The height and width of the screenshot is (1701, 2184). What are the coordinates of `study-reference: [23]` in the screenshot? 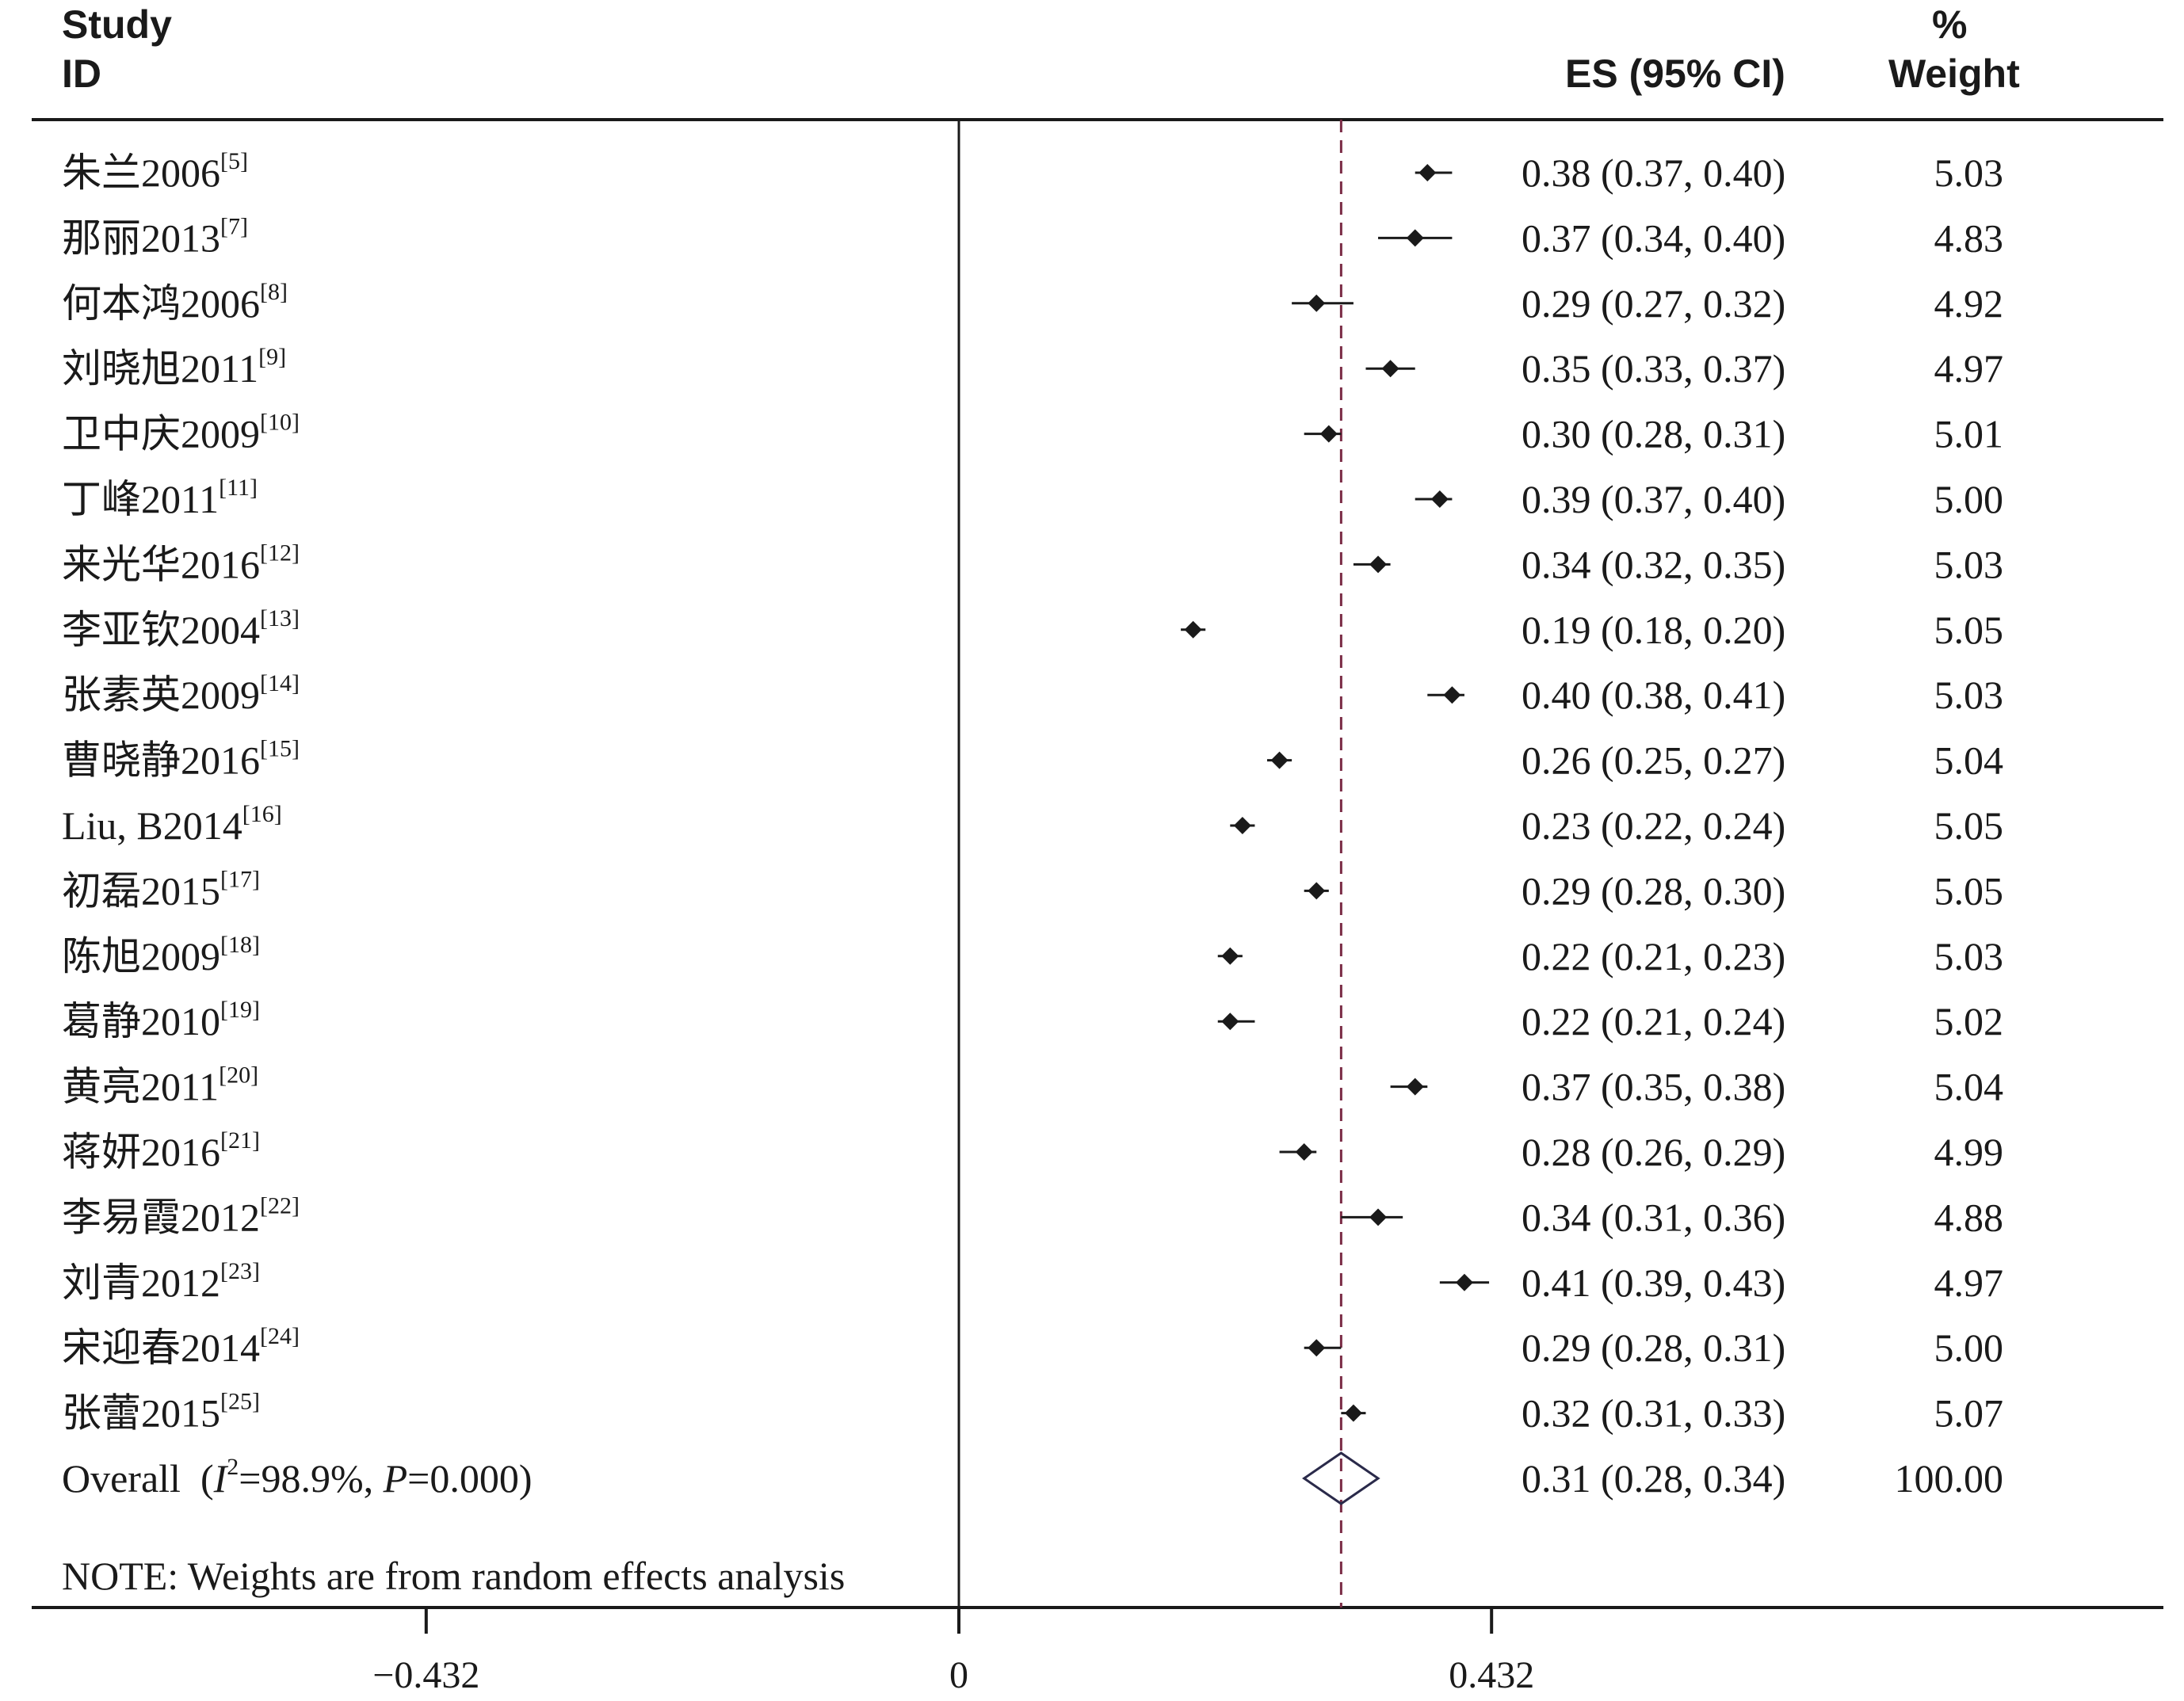 It's located at (240, 1271).